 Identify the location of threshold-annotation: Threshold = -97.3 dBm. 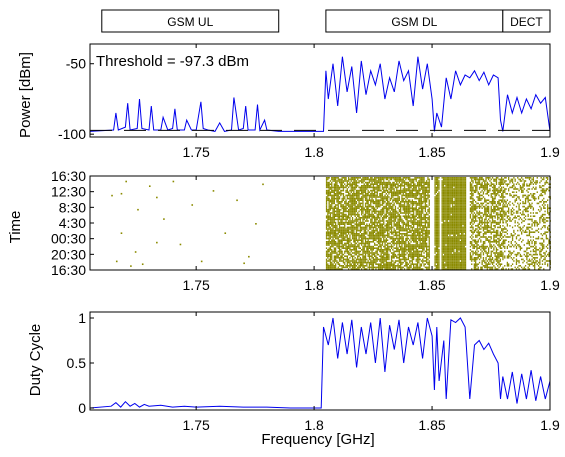
(172, 61).